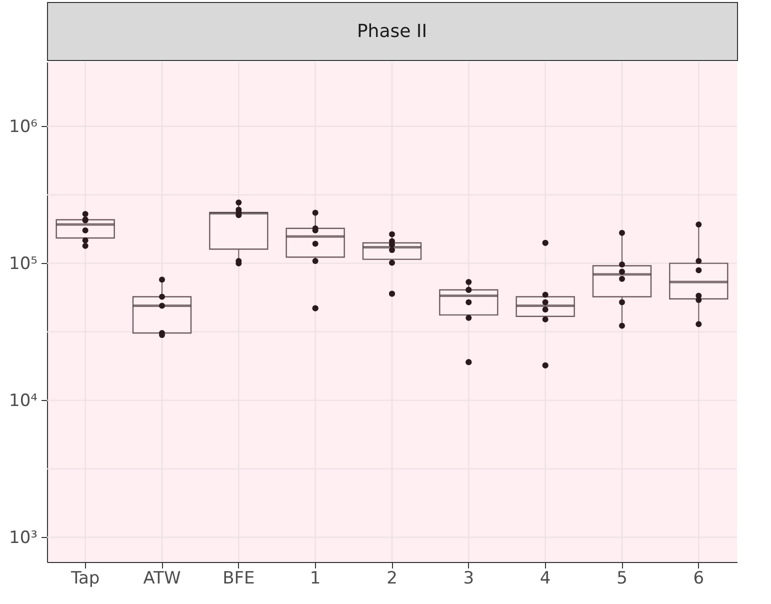 Image resolution: width=771 pixels, height=604 pixels. What do you see at coordinates (23, 538) in the screenshot?
I see `y-tick-label: 10³` at bounding box center [23, 538].